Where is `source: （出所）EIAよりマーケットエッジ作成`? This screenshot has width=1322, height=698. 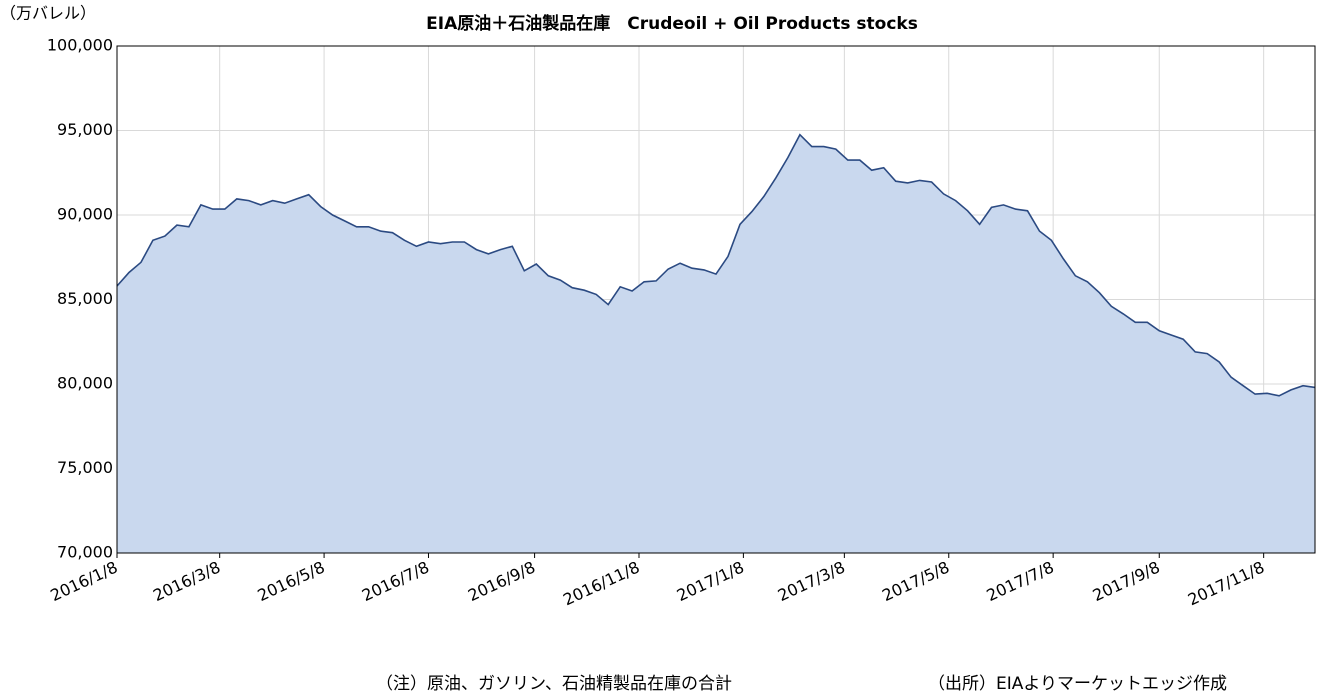
source: （出所）EIAよりマーケットエッジ作成 is located at coordinates (1077, 684).